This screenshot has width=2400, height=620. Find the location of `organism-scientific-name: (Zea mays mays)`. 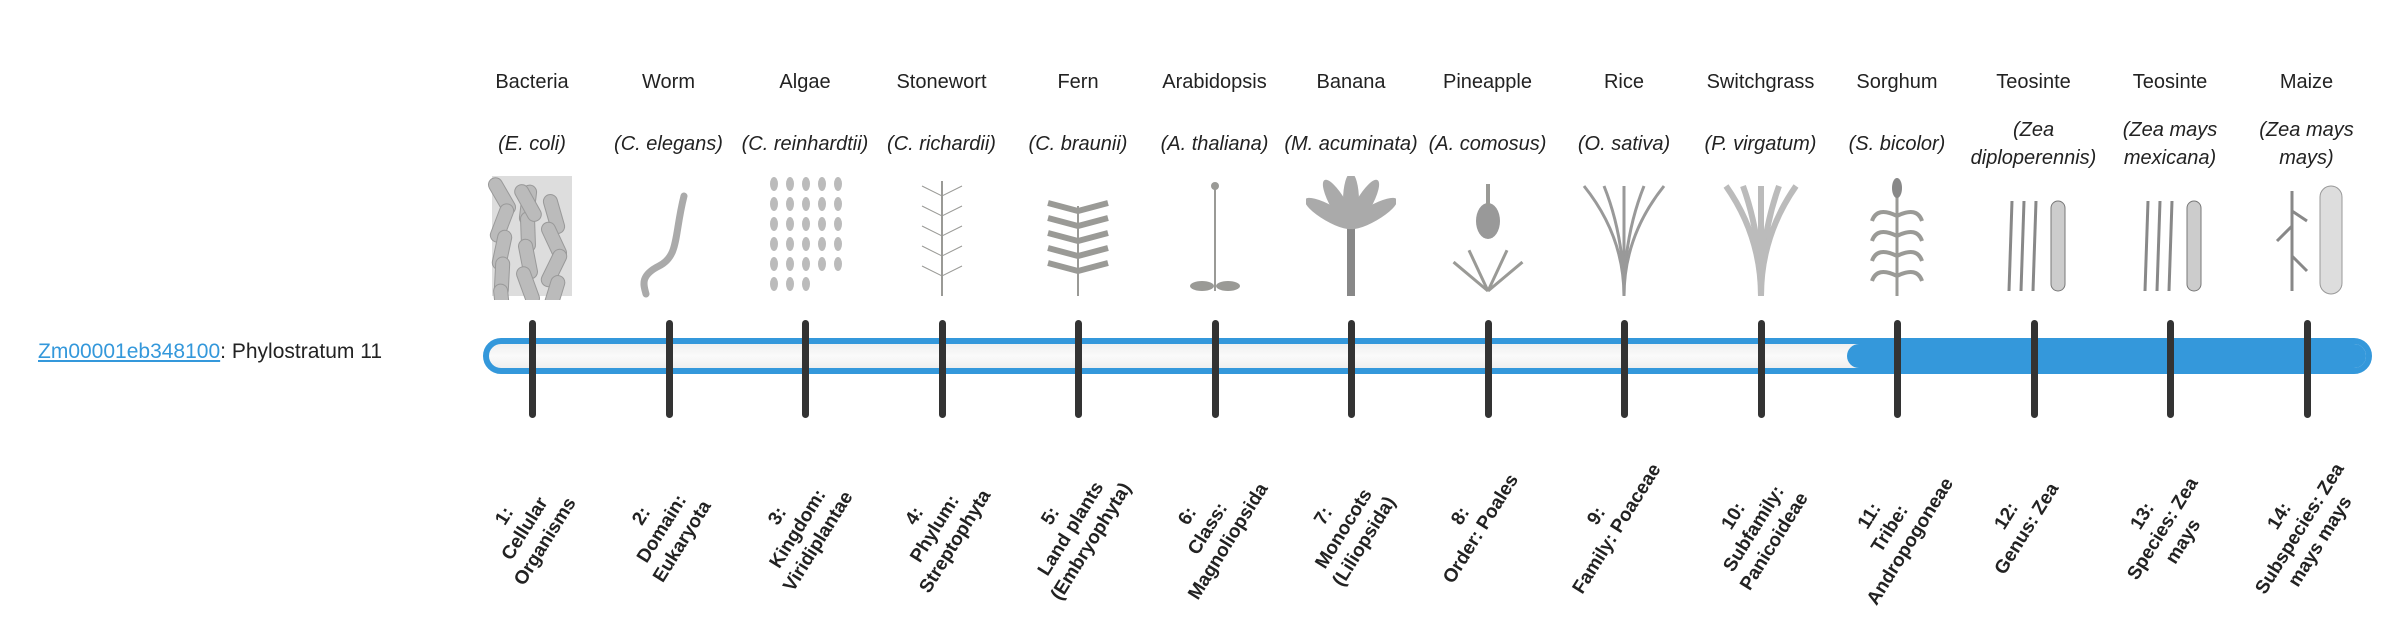

organism-scientific-name: (Zea mays mays) is located at coordinates (2307, 140).